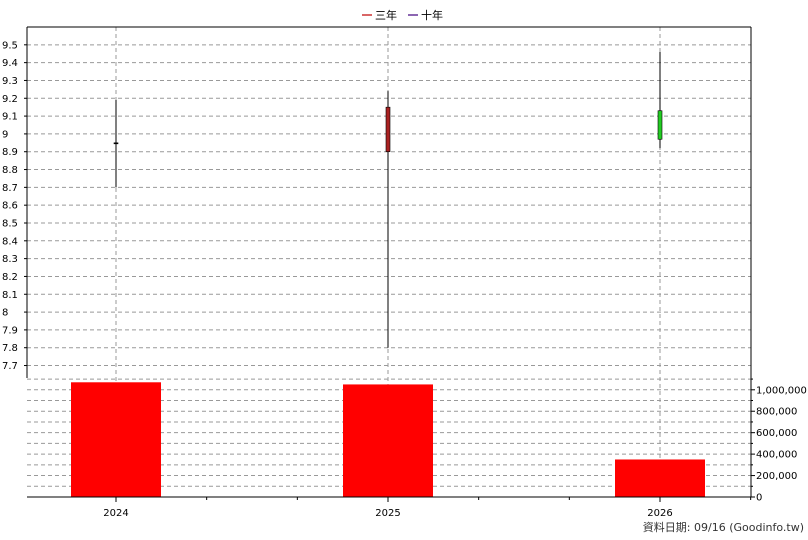  What do you see at coordinates (781, 390) in the screenshot?
I see `volume-tick-label: 1,000,000` at bounding box center [781, 390].